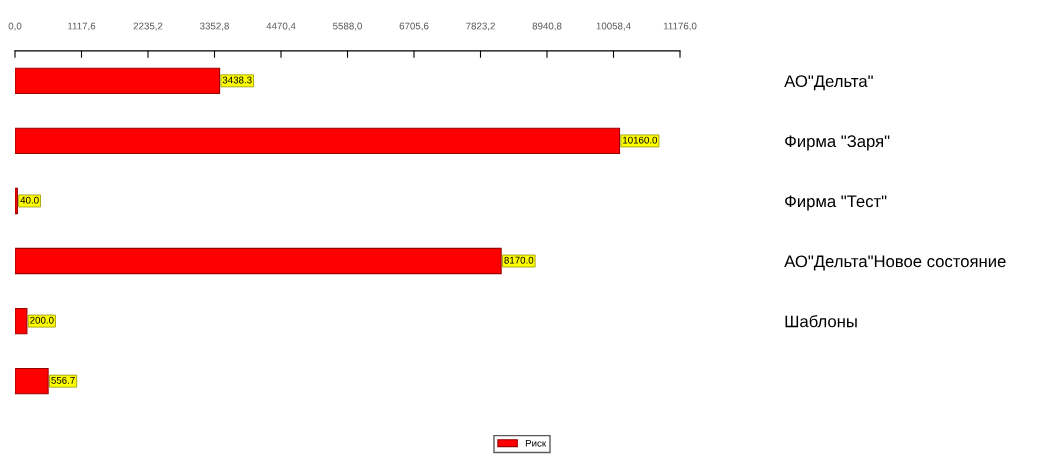 The width and height of the screenshot is (1044, 462). I want to click on x-tick-label: 2235,2, so click(148, 26).